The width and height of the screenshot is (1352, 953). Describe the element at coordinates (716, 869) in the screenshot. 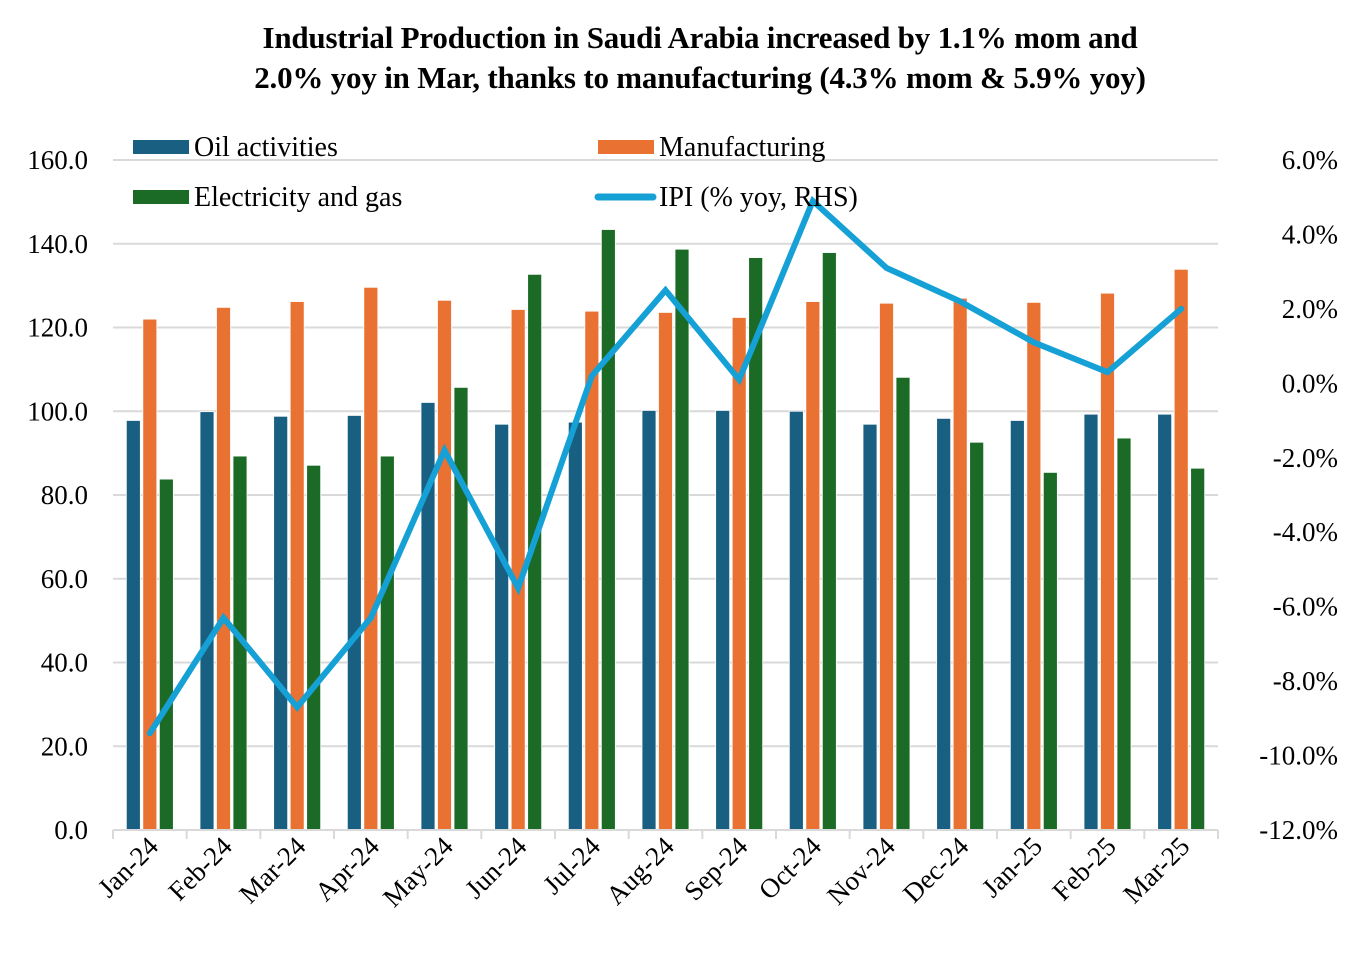

I see `x-axis-tick-label: Sep-24` at that location.